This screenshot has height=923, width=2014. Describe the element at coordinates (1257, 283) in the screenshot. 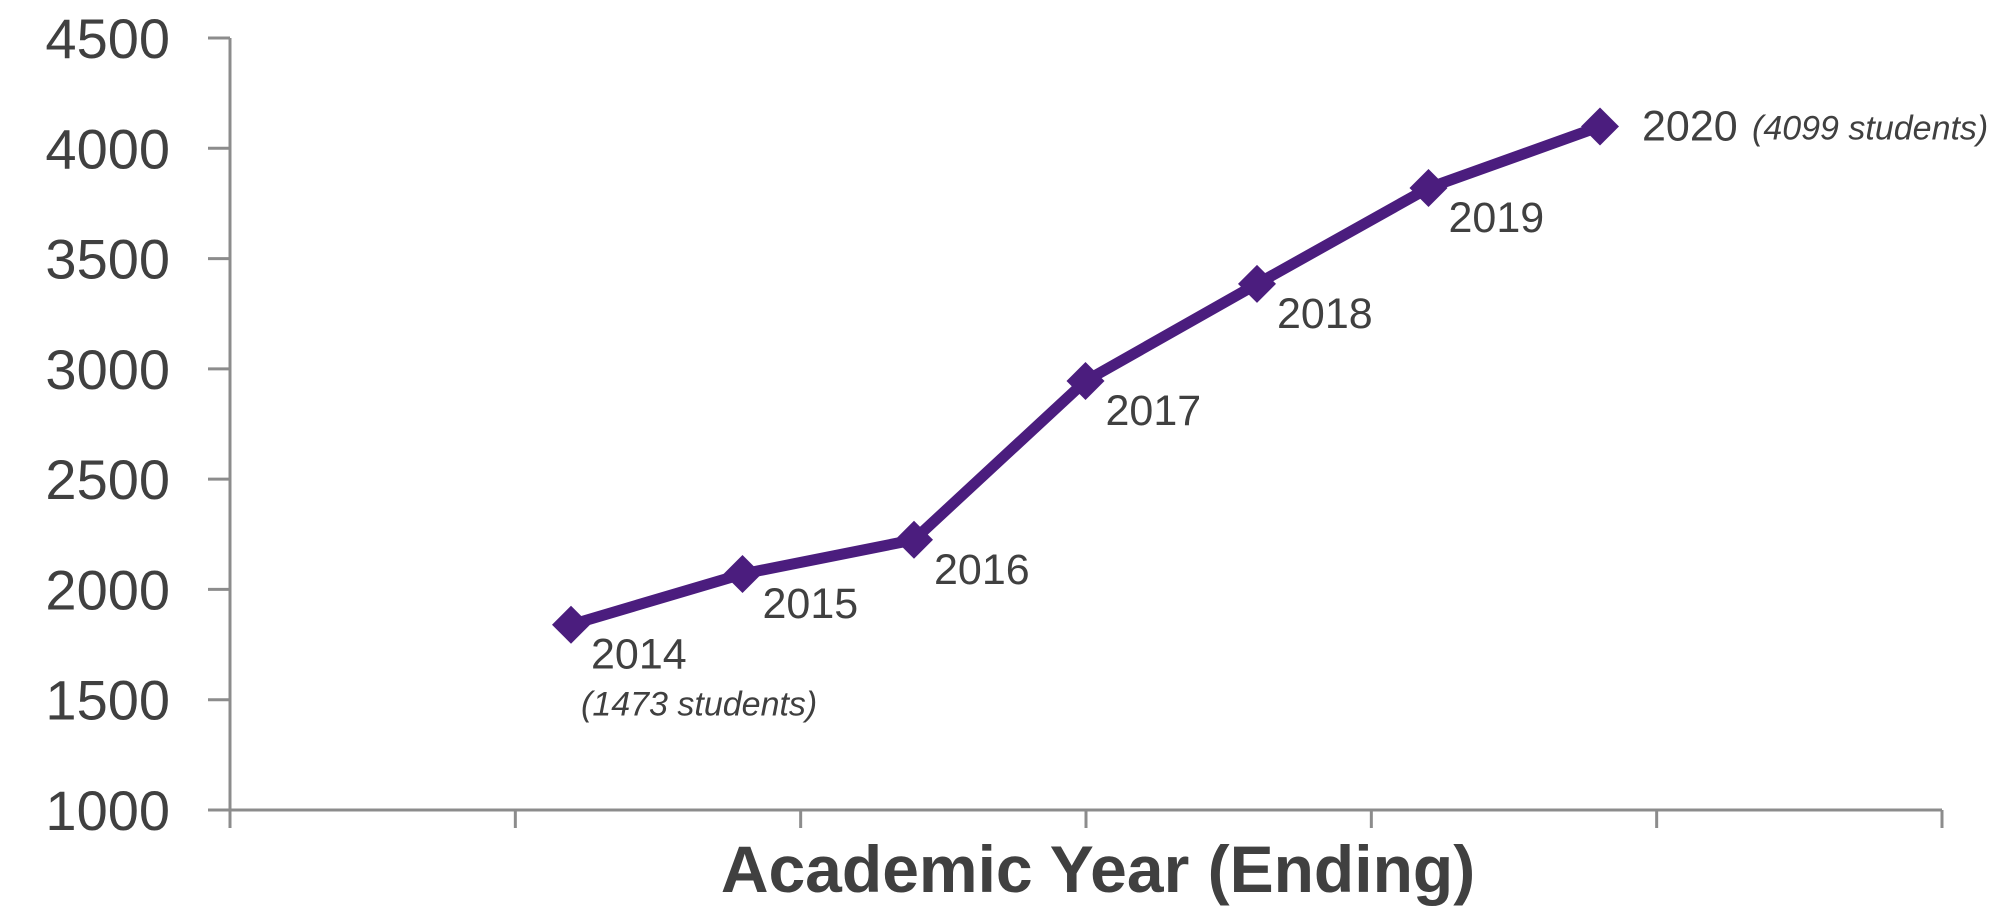

I see `data-point-2018` at that location.